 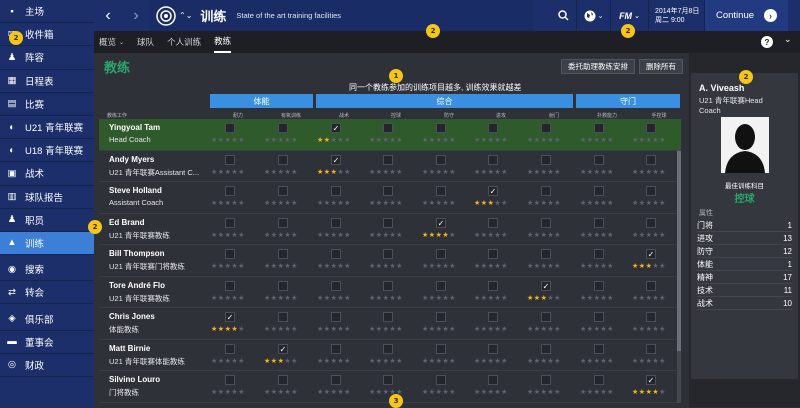 I want to click on subcolumn-header: 射门, so click(x=553, y=116).